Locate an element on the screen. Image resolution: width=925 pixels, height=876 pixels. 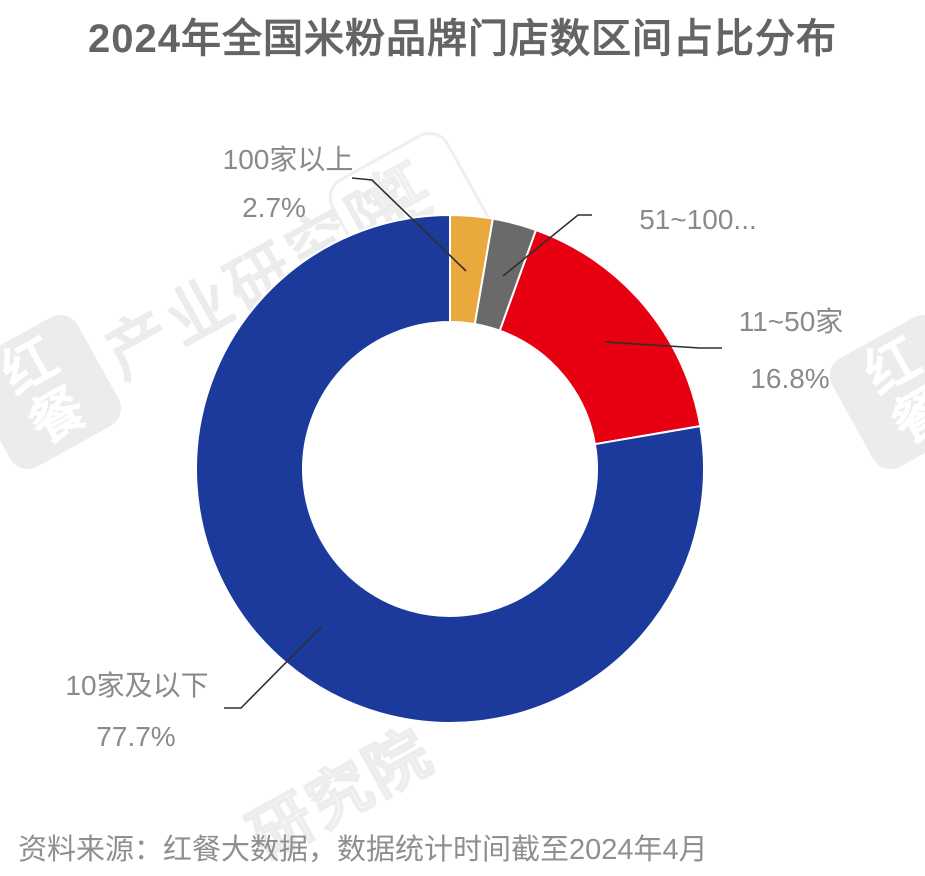
slice-label-100plus: 100家以上 is located at coordinates (288, 159).